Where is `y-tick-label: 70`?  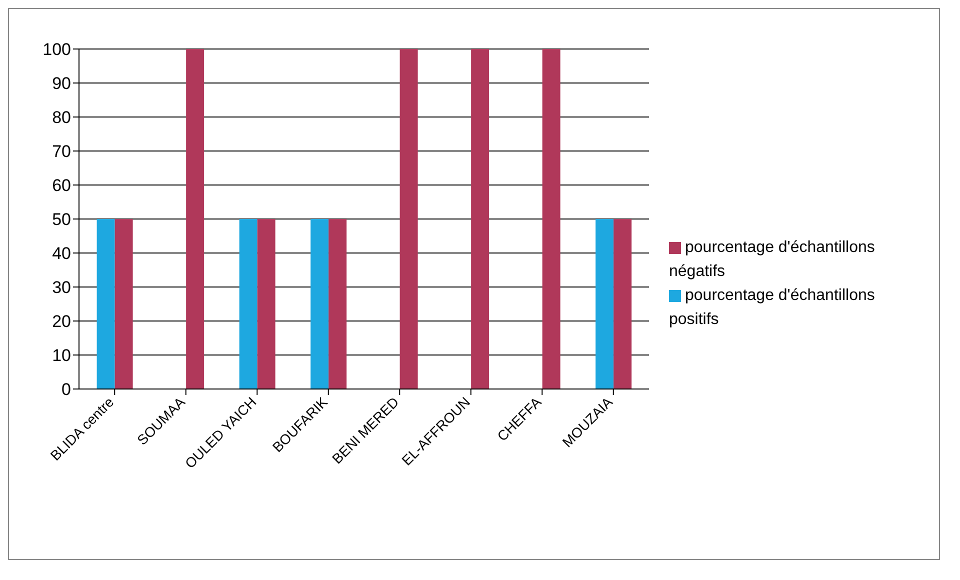 y-tick-label: 70 is located at coordinates (61, 152).